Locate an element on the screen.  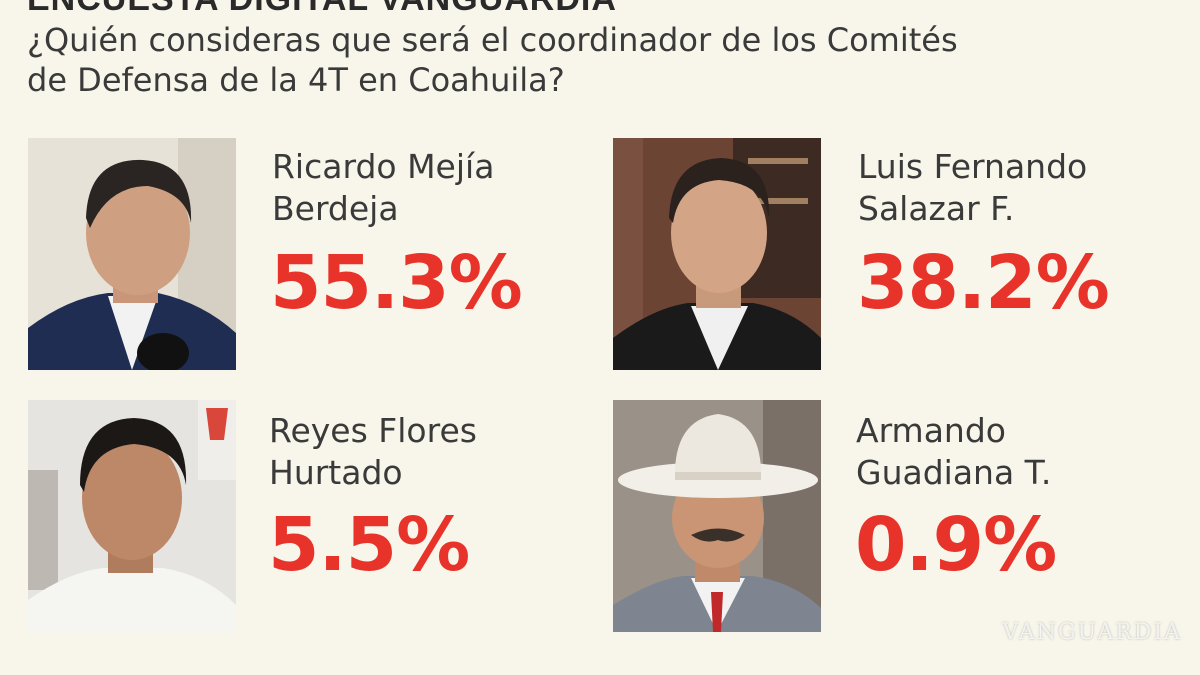
candidate-name-ricardo-mejia: Ricardo Mejía Berdeja is located at coordinates (383, 188).